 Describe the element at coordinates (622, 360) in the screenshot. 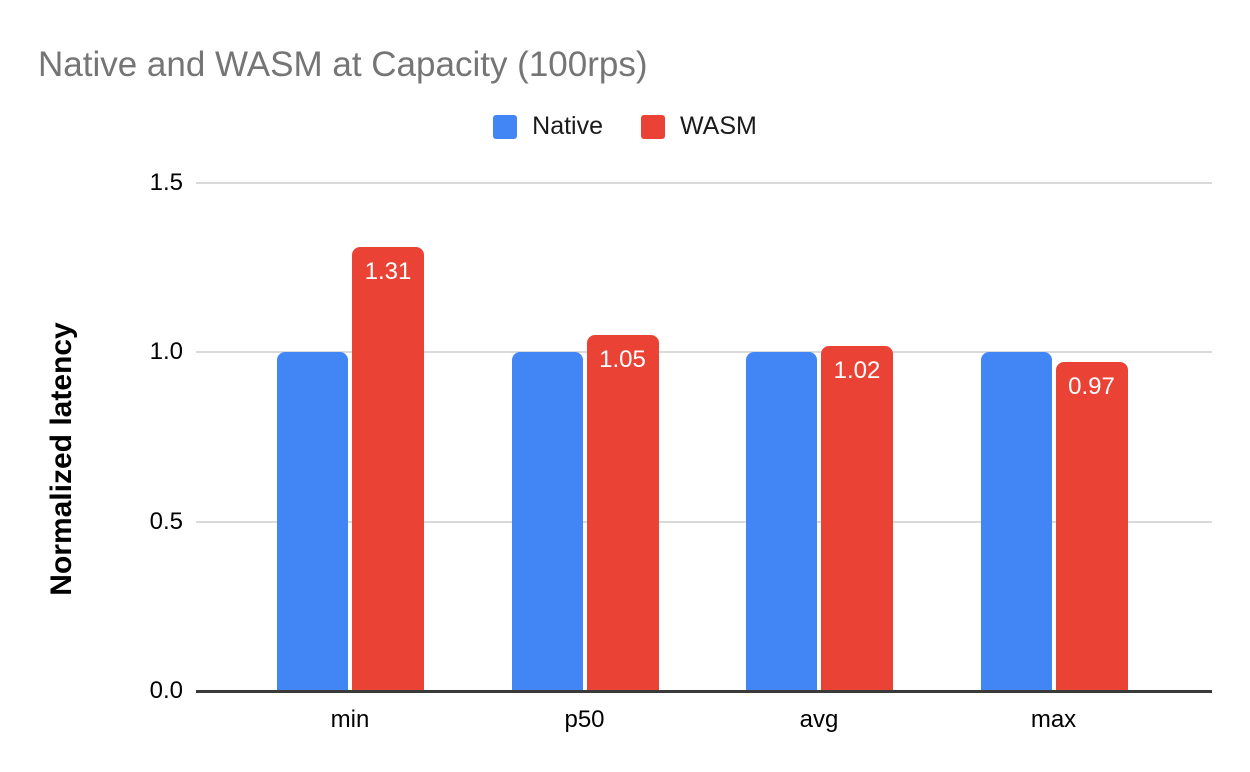

I see `value-label-wasm-p50: 1.05` at that location.